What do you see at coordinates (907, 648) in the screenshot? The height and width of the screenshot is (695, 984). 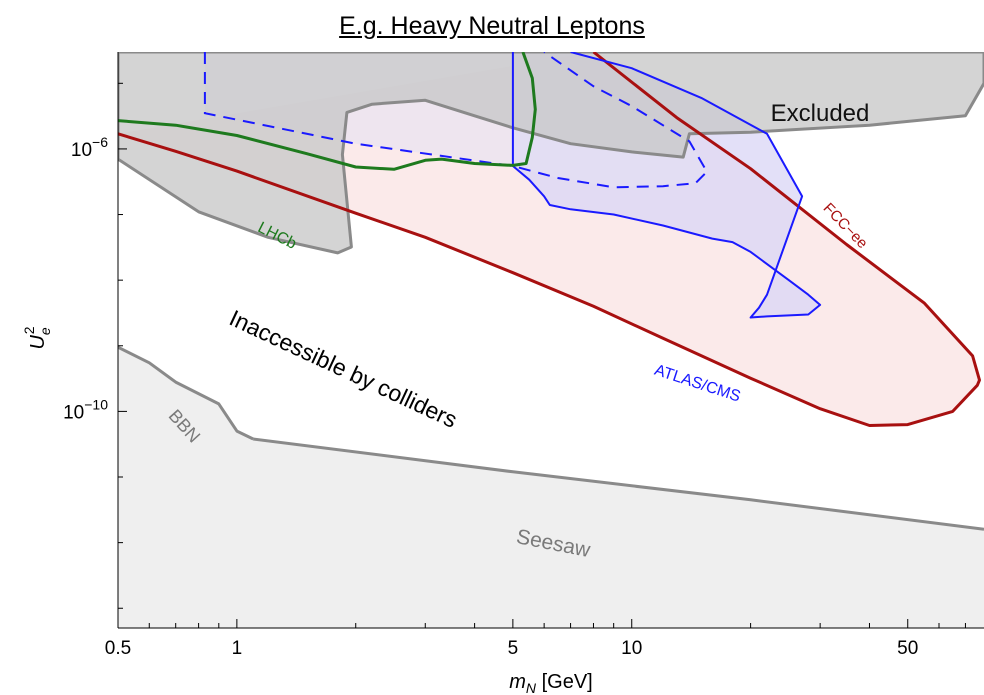 I see `x-tick-label: 50` at bounding box center [907, 648].